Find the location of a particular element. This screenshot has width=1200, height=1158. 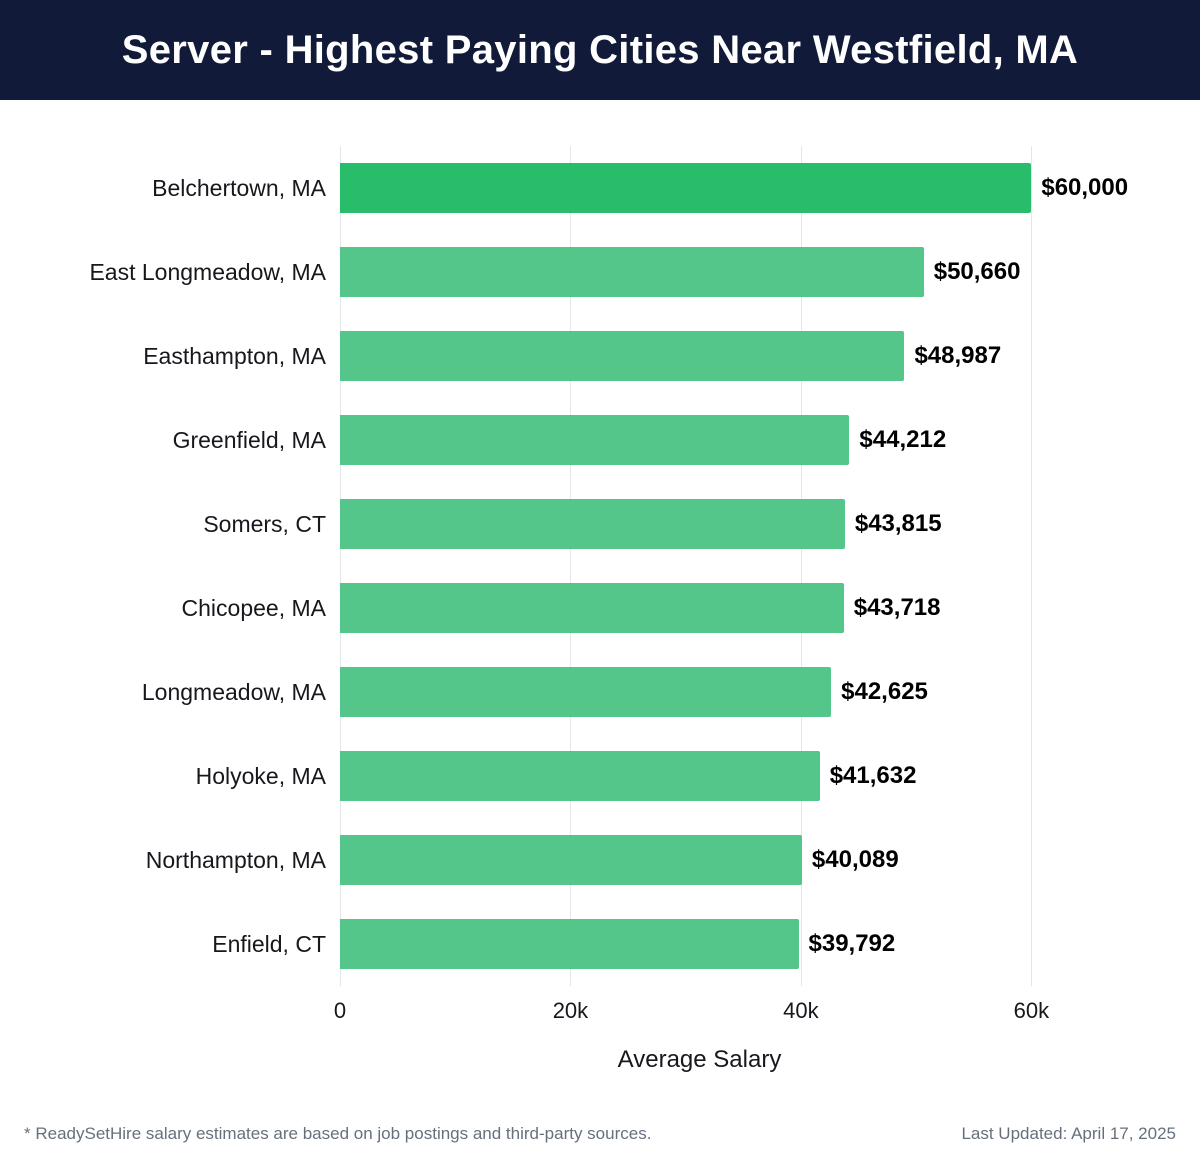

bar-row: Greenfield, MA $44,212 is located at coordinates (600, 440).